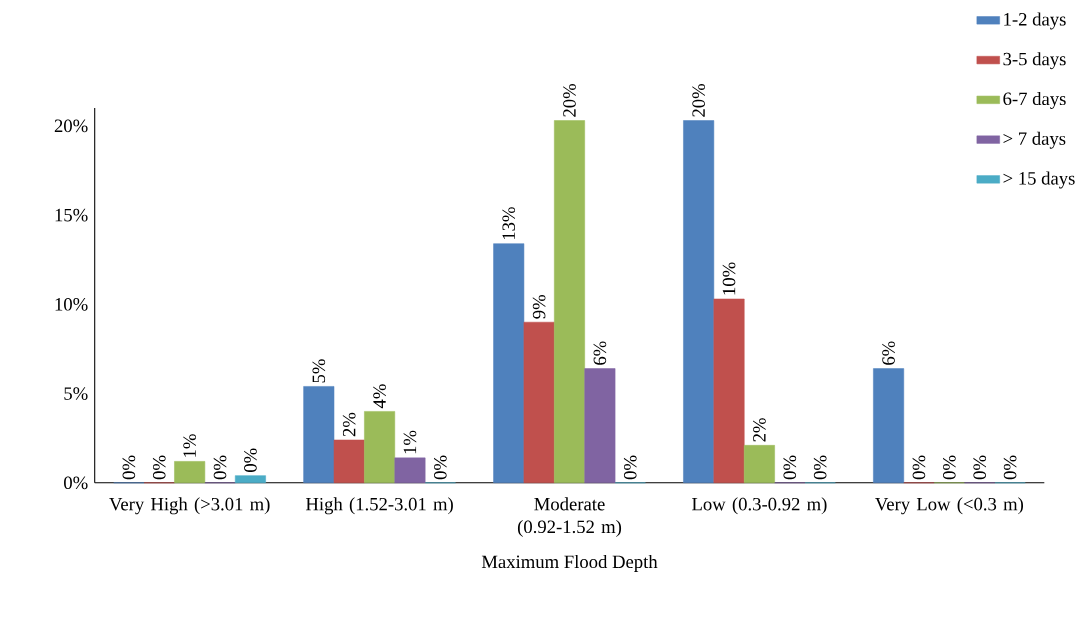 Image resolution: width=1087 pixels, height=634 pixels. I want to click on data-label: 10%, so click(729, 278).